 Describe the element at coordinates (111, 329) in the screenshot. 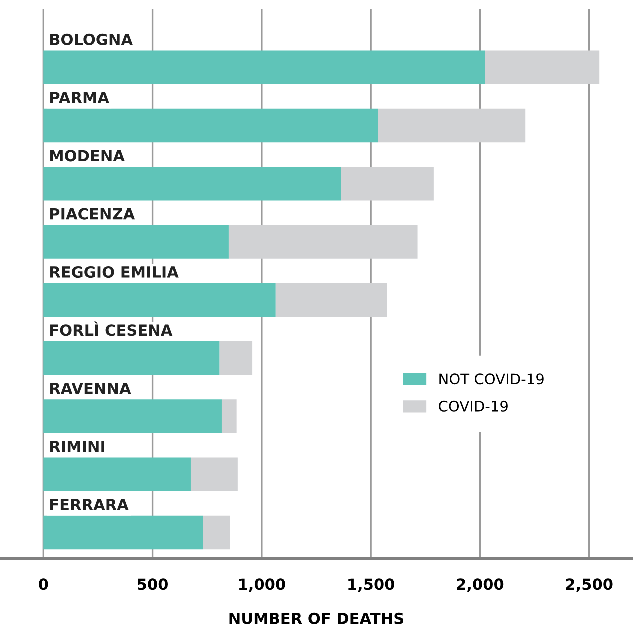

I see `y-tick-label: FORLÌ CESENA` at that location.